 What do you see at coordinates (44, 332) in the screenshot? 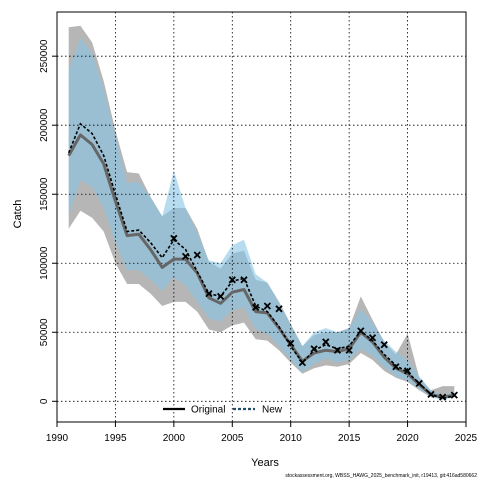
I see `y-tick-label: 50000` at bounding box center [44, 332].